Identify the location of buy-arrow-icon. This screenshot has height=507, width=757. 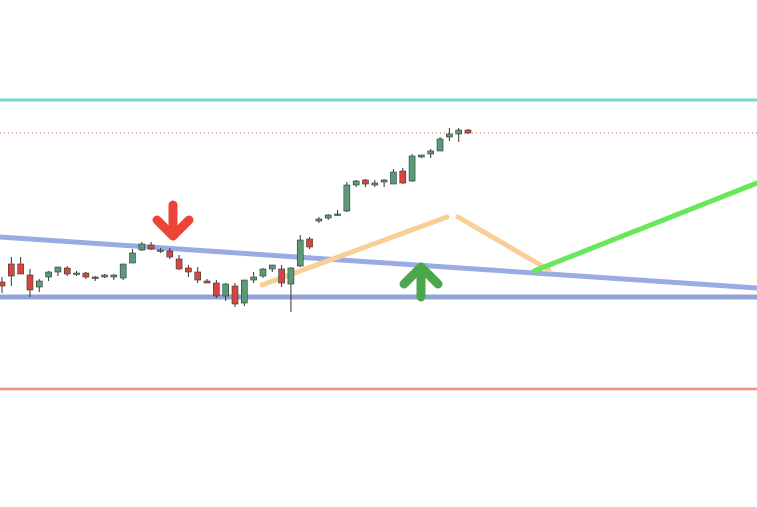
(421, 282).